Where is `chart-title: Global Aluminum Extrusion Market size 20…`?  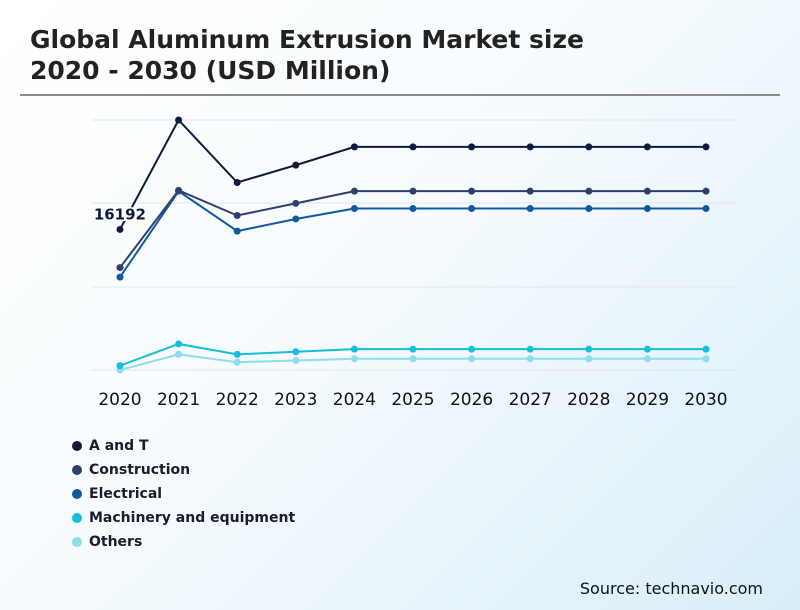 chart-title: Global Aluminum Extrusion Market size 20… is located at coordinates (380, 55).